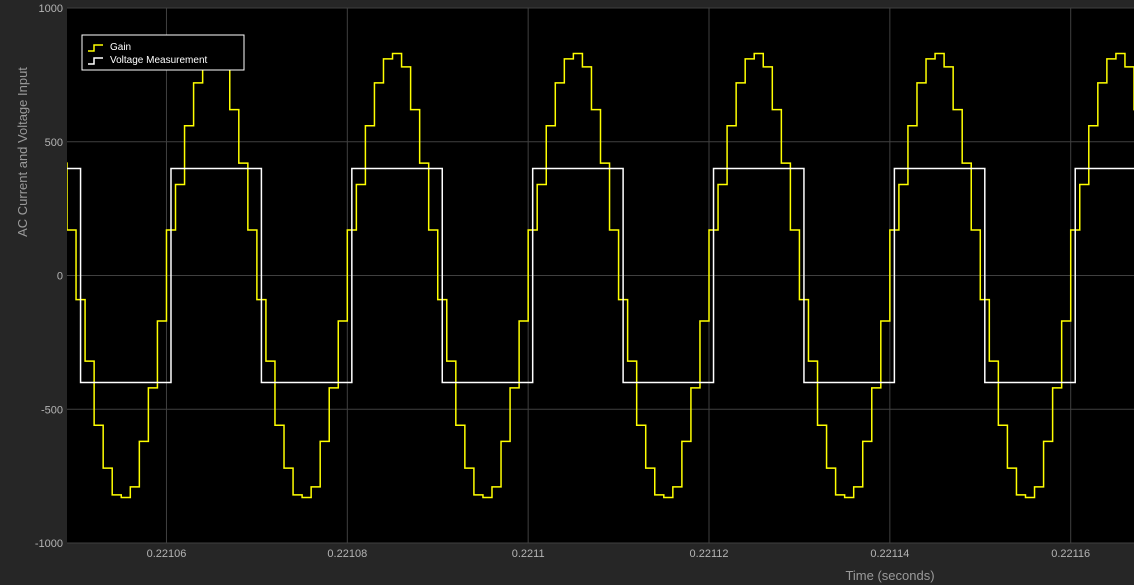  I want to click on y-tick-label: 500, so click(54, 143).